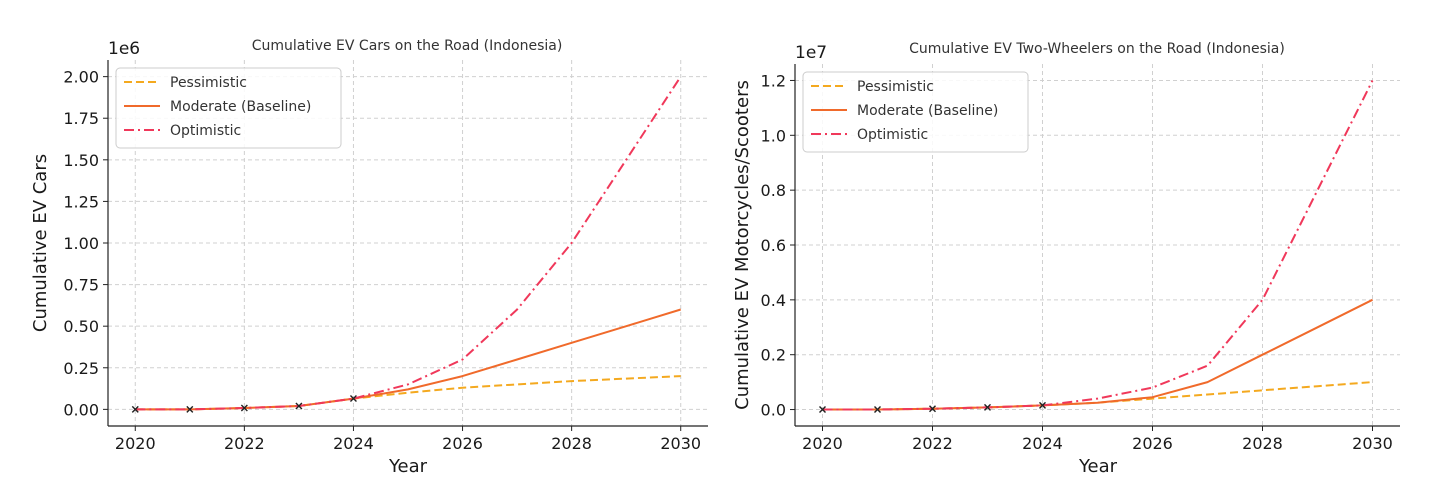 Image resolution: width=1438 pixels, height=488 pixels. Describe the element at coordinates (773, 300) in the screenshot. I see `two-wheelers-y-tick-label: 0.4` at that location.